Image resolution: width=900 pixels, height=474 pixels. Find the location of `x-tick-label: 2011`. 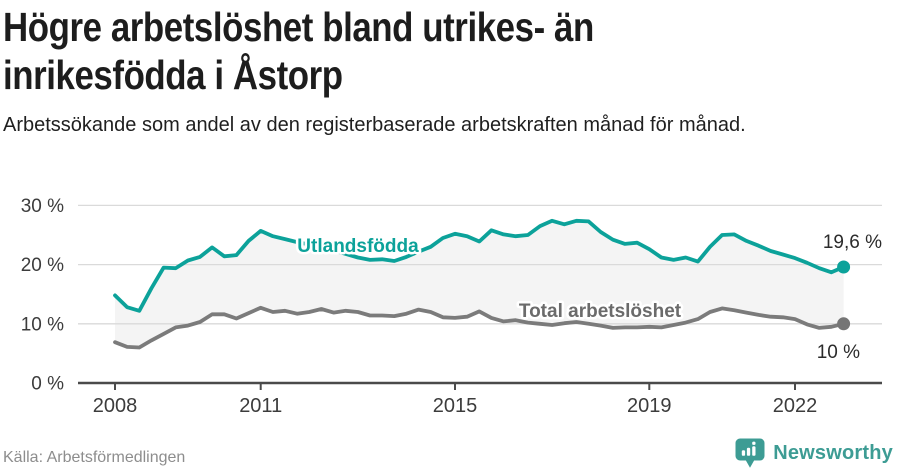

x-tick-label: 2011 is located at coordinates (260, 406).